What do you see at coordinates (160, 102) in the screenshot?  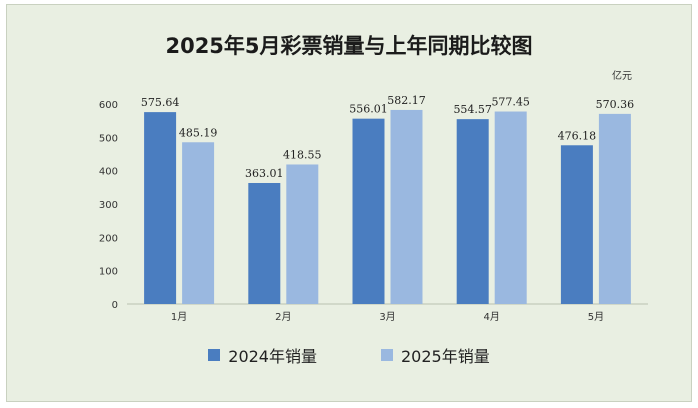 I see `data-label: 575.64` at bounding box center [160, 102].